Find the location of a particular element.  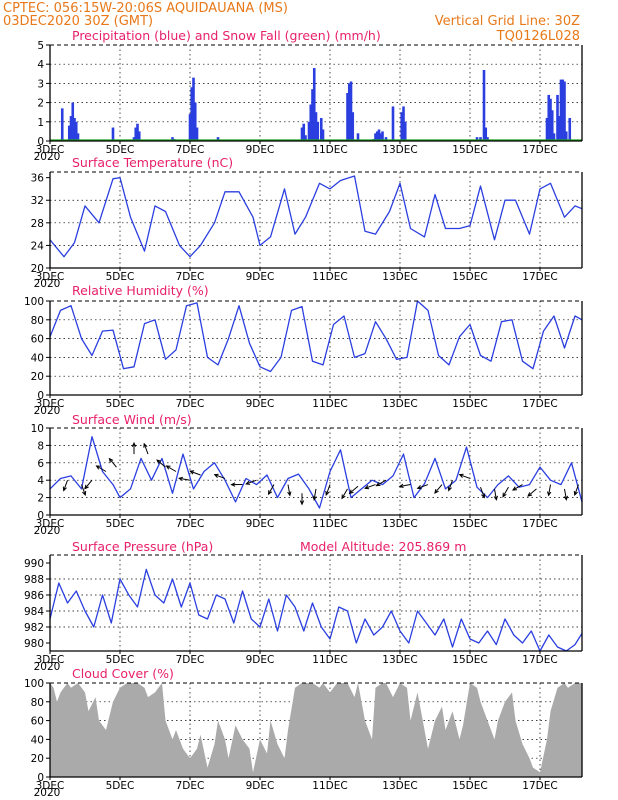

wind-xtick-label: 15DEC is located at coordinates (469, 524).